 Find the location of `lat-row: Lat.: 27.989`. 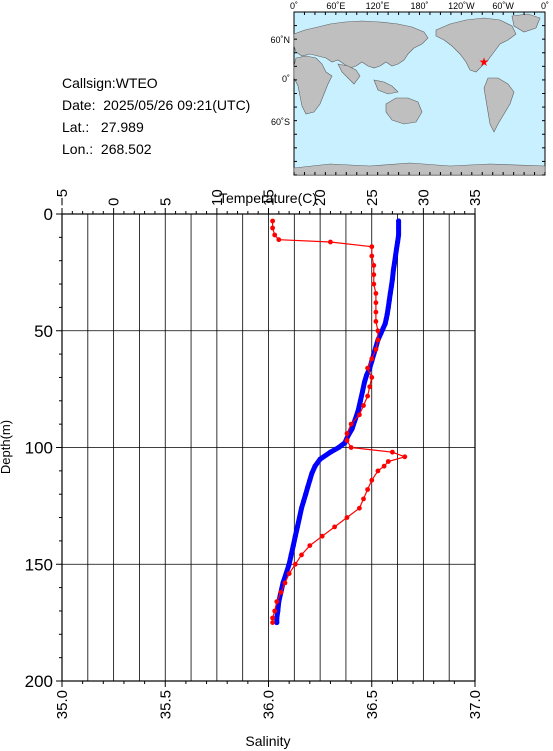

lat-row: Lat.: 27.989 is located at coordinates (156, 127).